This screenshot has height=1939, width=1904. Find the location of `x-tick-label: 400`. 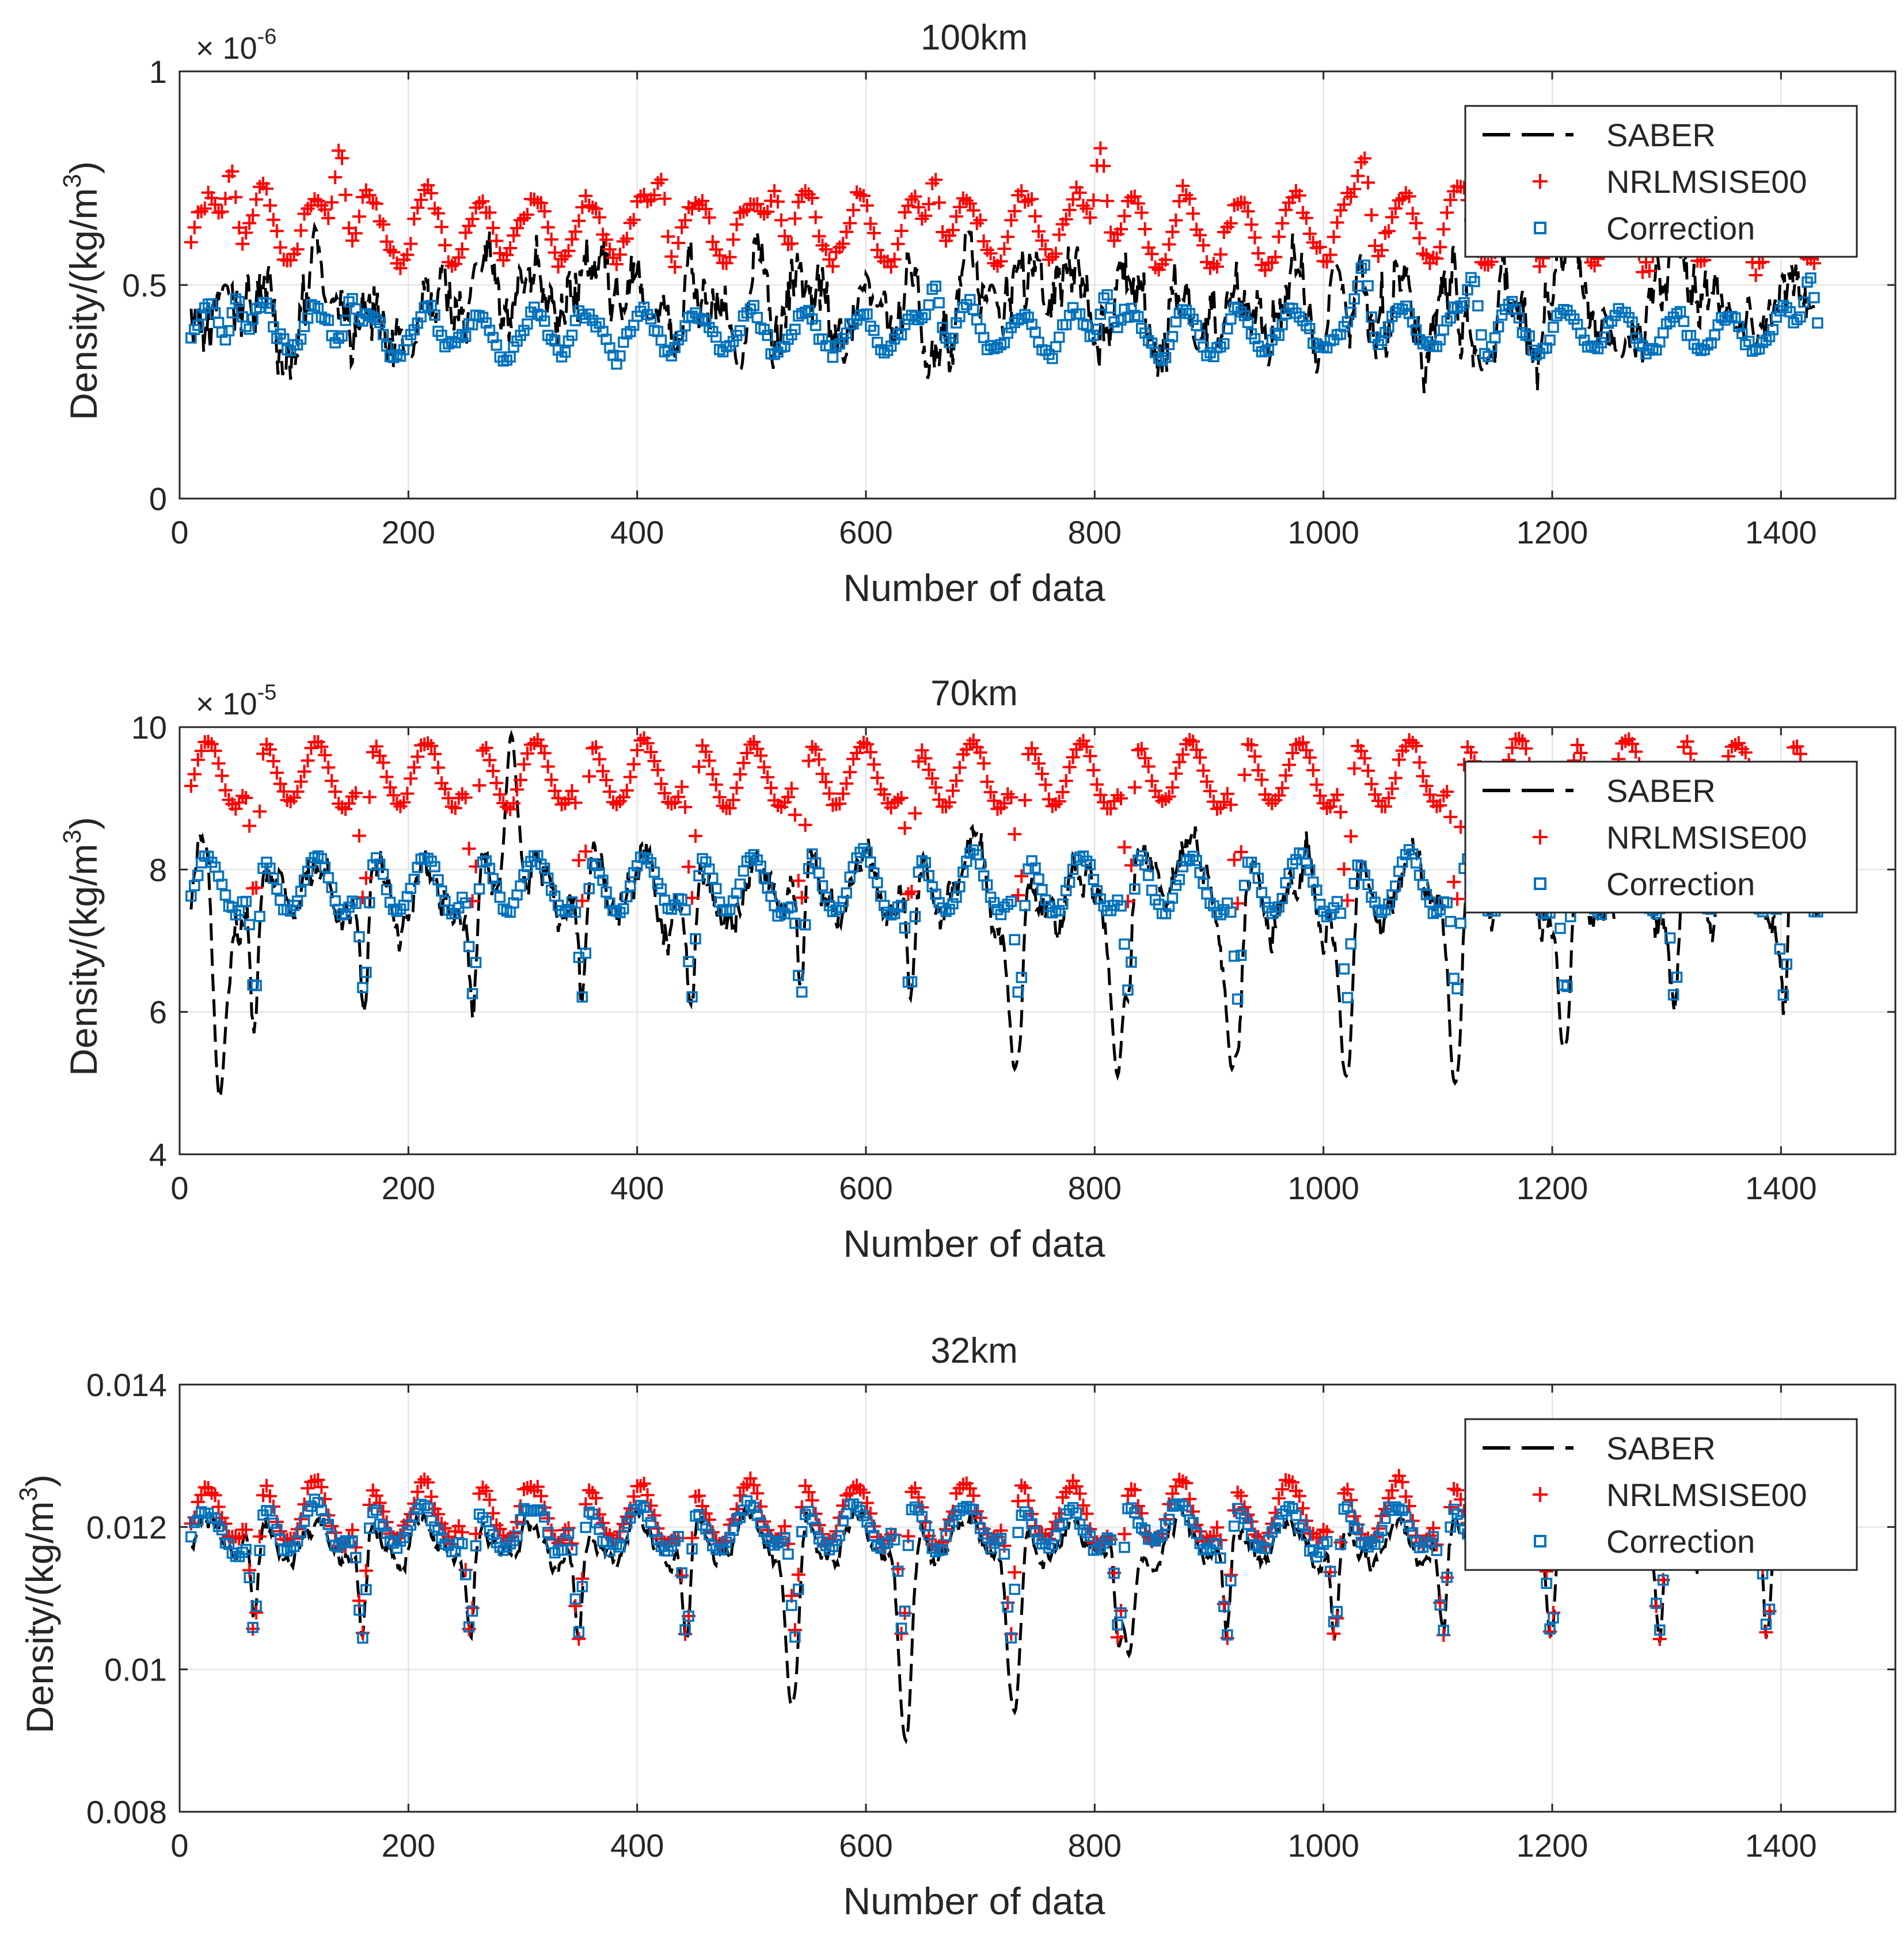

x-tick-label: 400 is located at coordinates (637, 1845).